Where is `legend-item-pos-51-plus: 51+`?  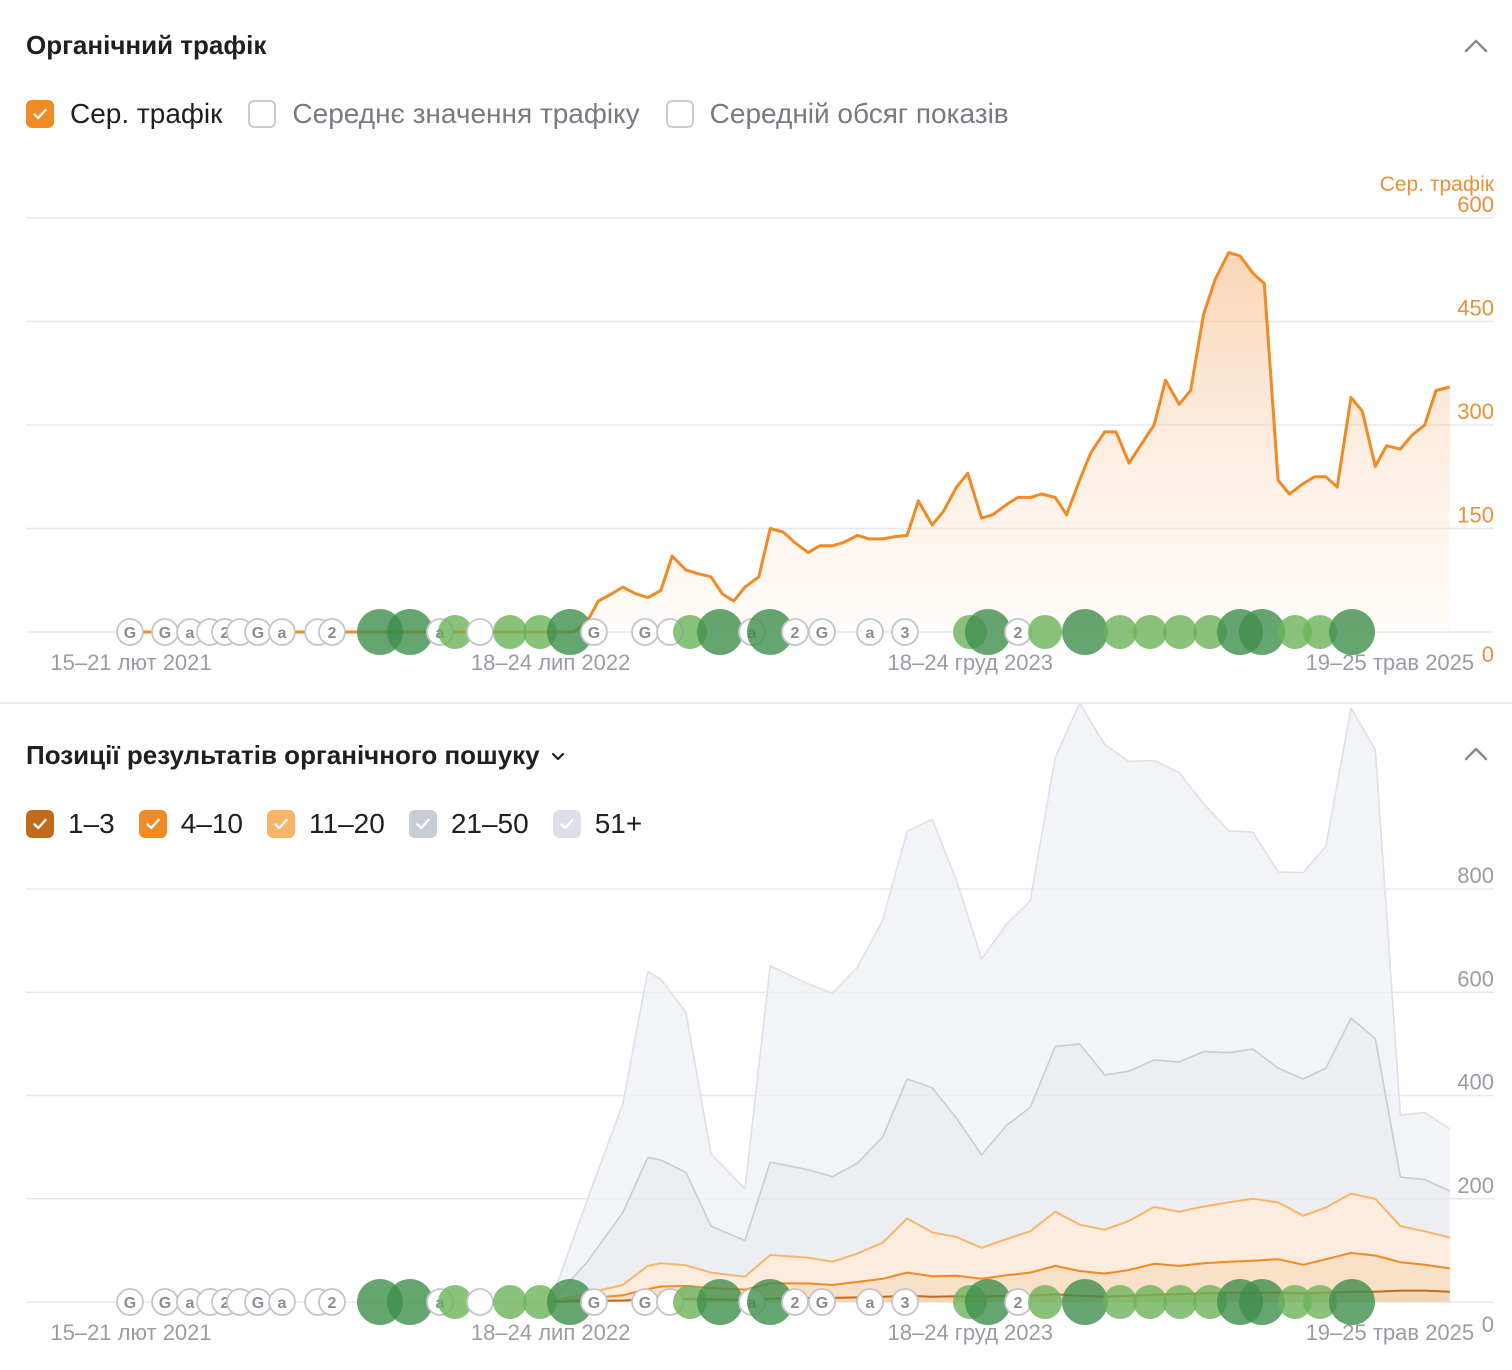
legend-item-pos-51-plus: 51+ is located at coordinates (597, 824).